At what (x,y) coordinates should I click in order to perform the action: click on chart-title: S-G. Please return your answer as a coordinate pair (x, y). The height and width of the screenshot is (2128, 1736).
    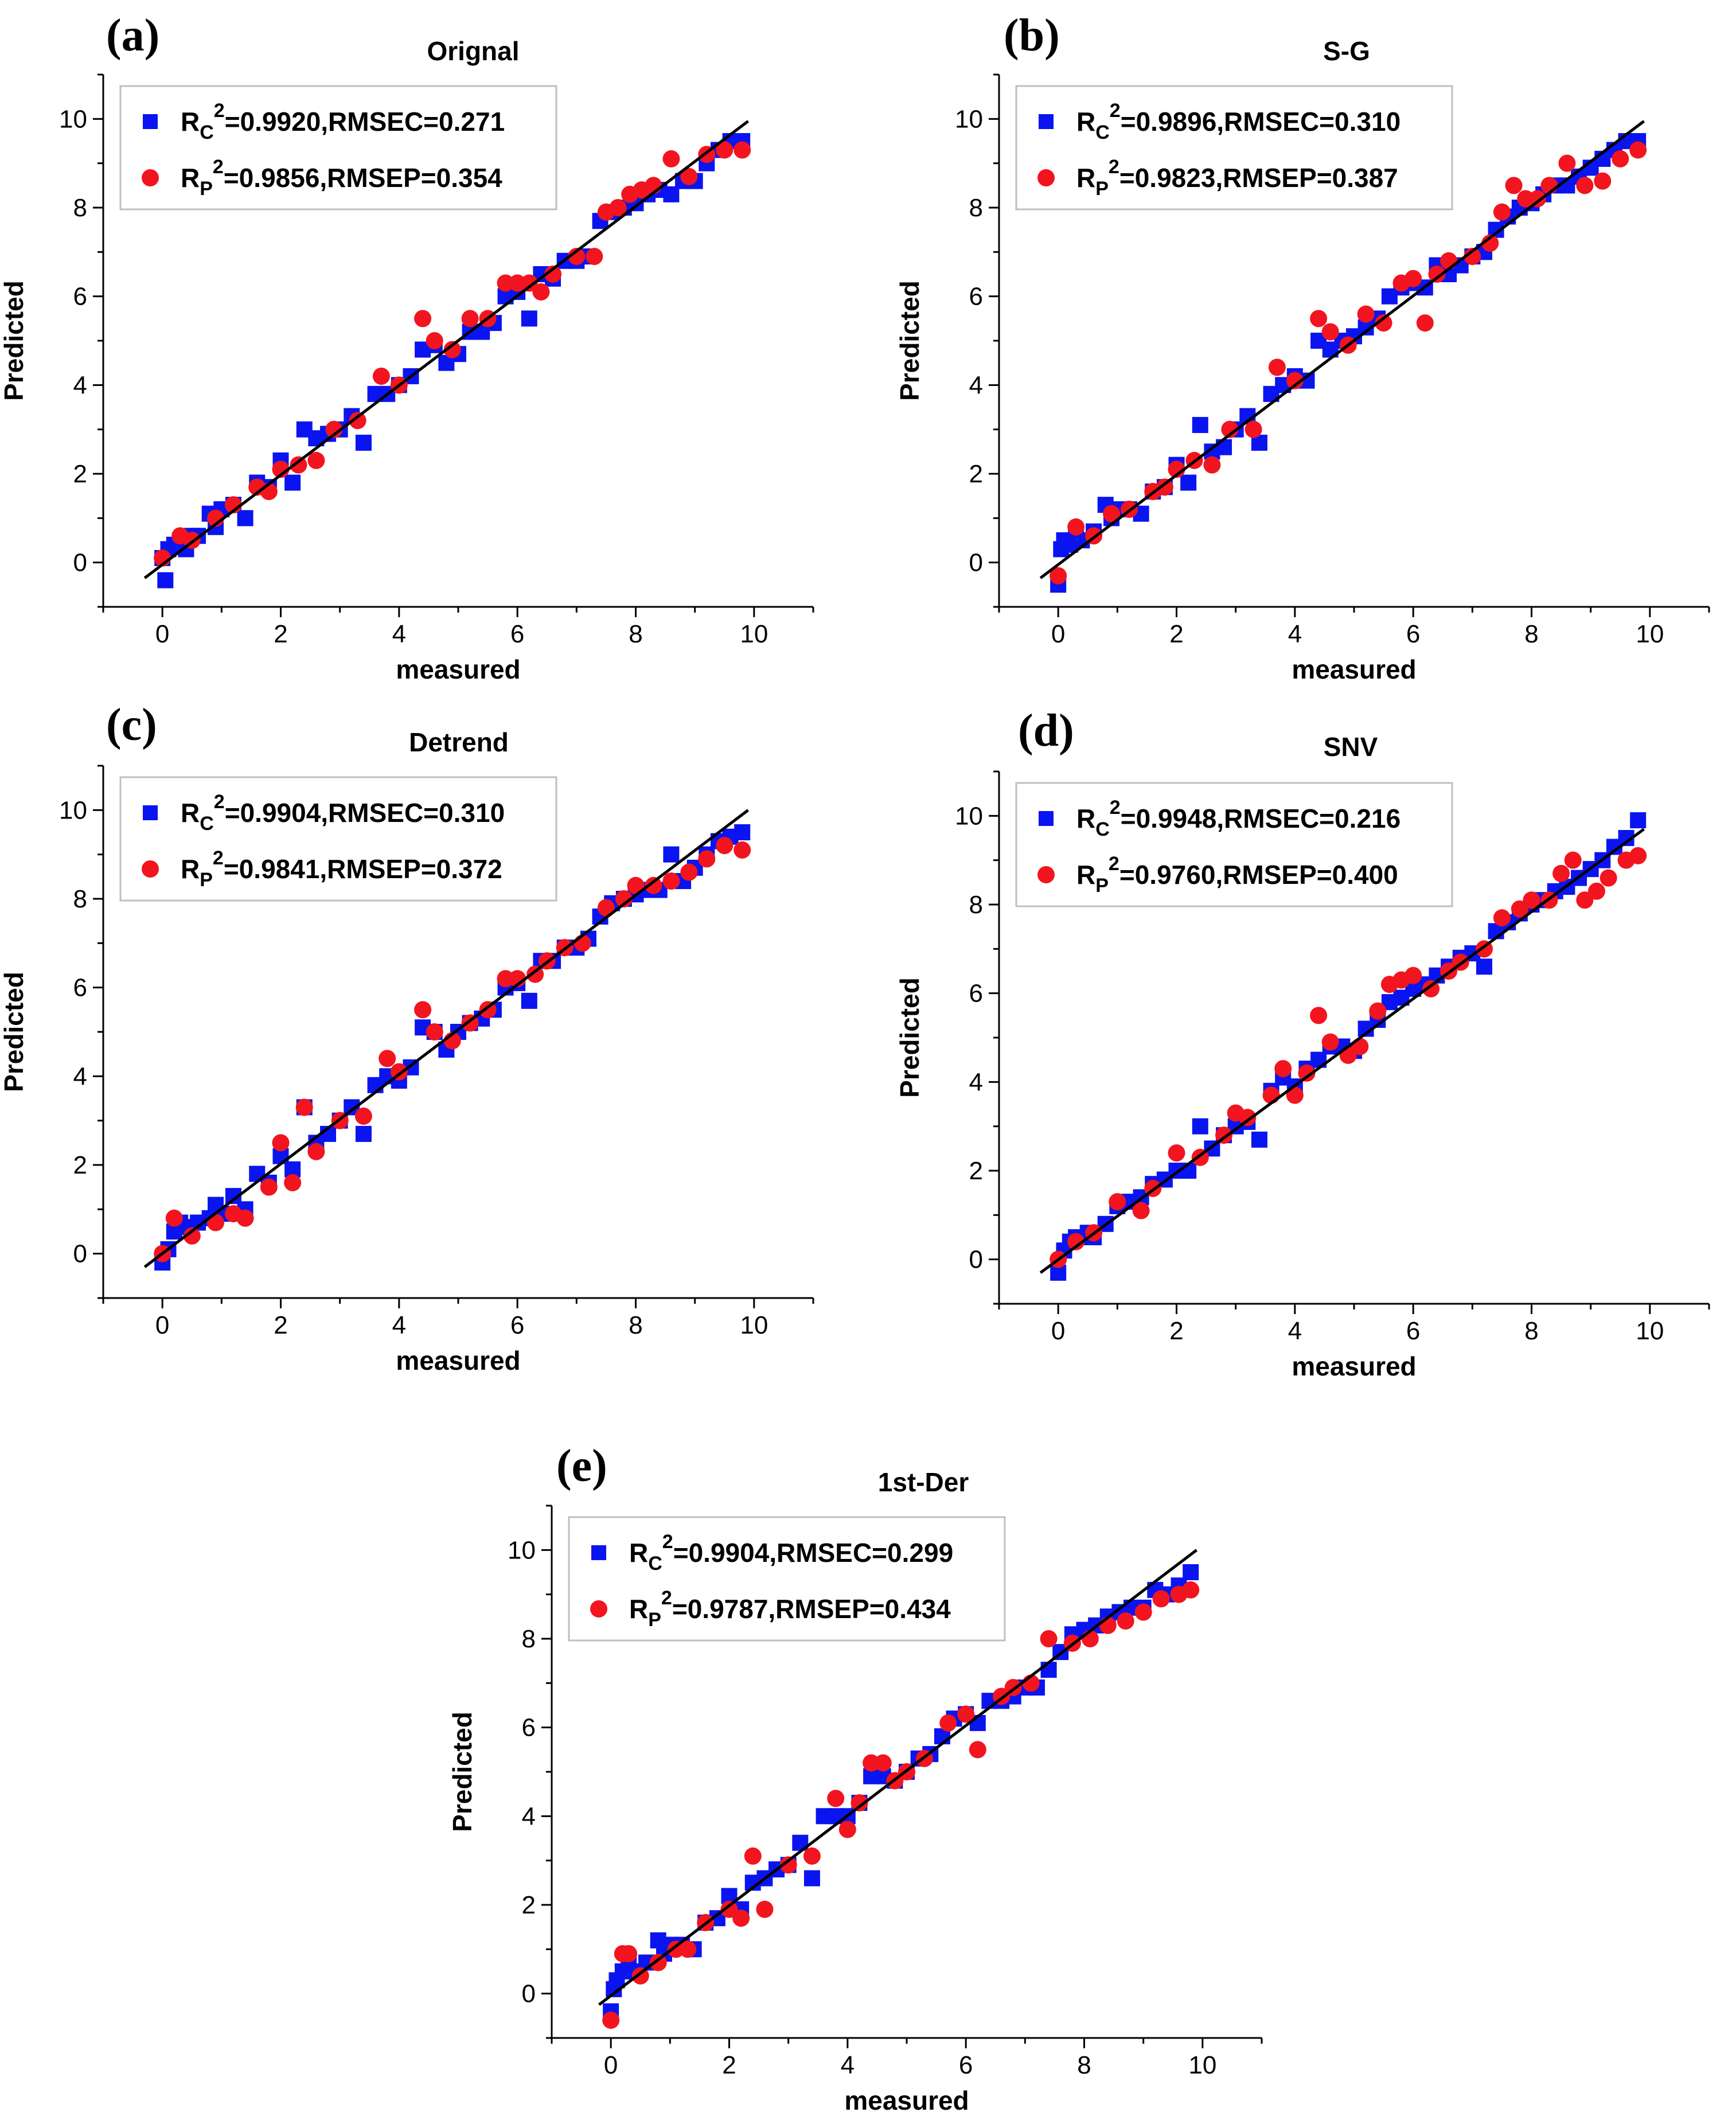
    Looking at the image, I should click on (1346, 51).